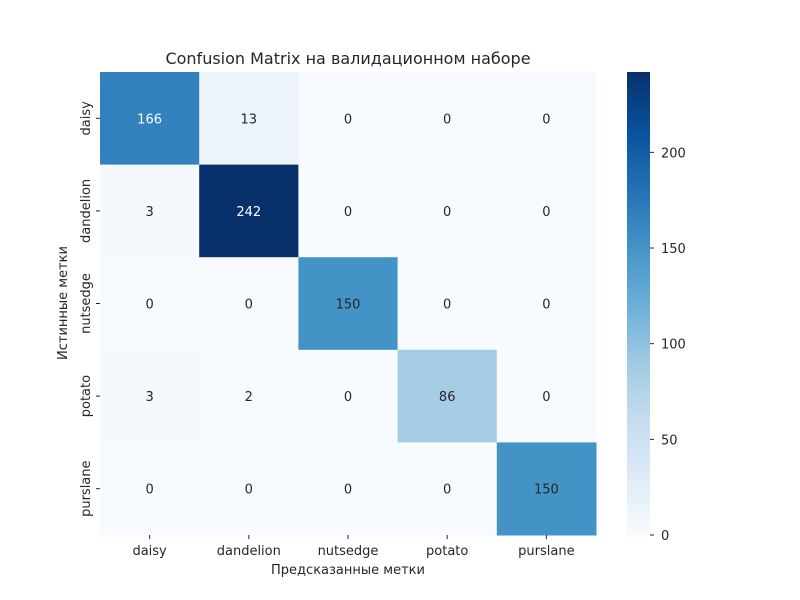  What do you see at coordinates (249, 551) in the screenshot?
I see `x-tick-label: dandelion` at bounding box center [249, 551].